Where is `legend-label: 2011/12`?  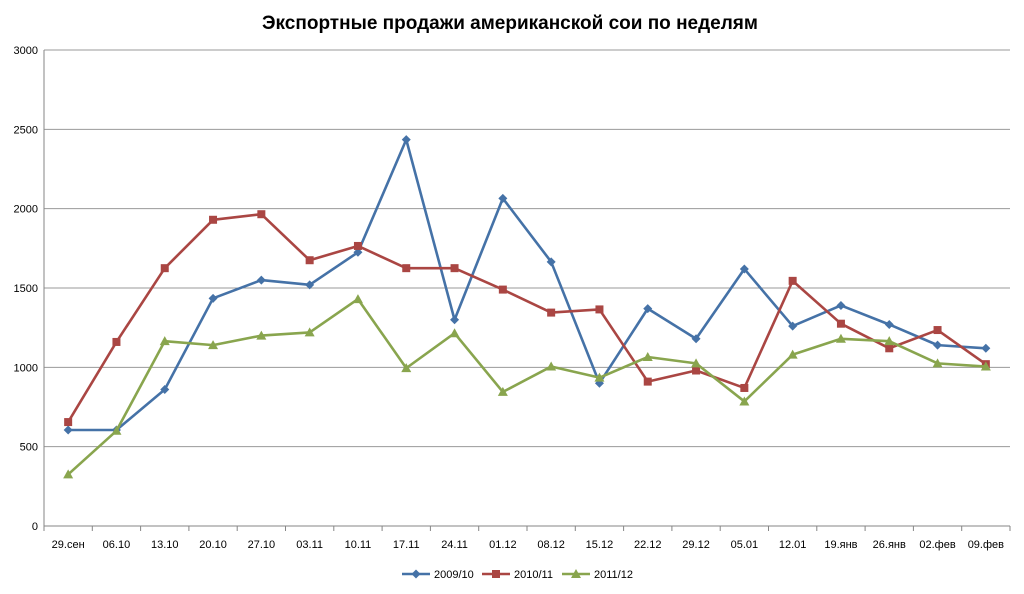 legend-label: 2011/12 is located at coordinates (613, 575).